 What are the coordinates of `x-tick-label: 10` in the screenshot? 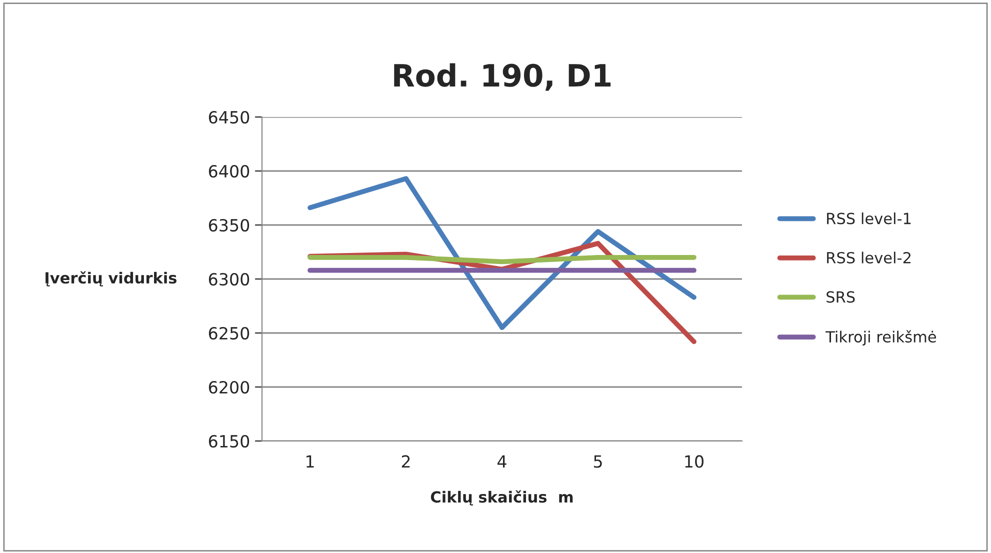 It's located at (694, 461).